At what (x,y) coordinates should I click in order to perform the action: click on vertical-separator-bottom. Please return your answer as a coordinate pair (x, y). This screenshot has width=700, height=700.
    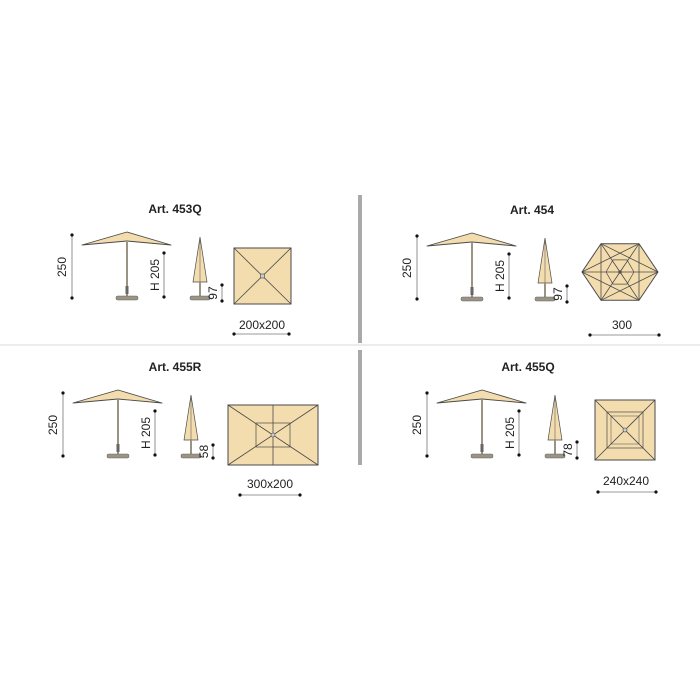
    Looking at the image, I should click on (360, 407).